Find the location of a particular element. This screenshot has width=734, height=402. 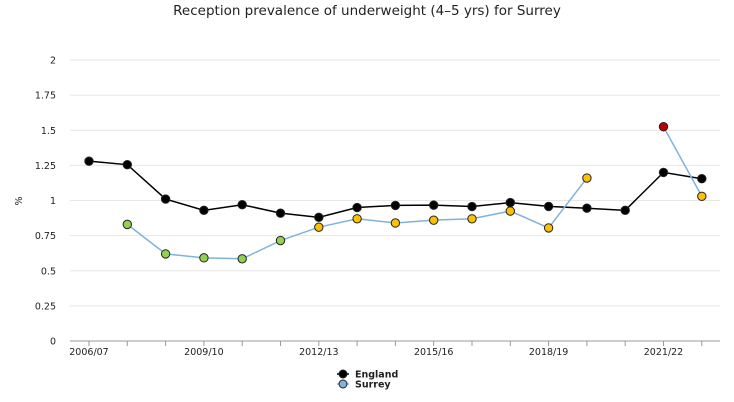

x-tick-label: 2012/13 is located at coordinates (318, 352).